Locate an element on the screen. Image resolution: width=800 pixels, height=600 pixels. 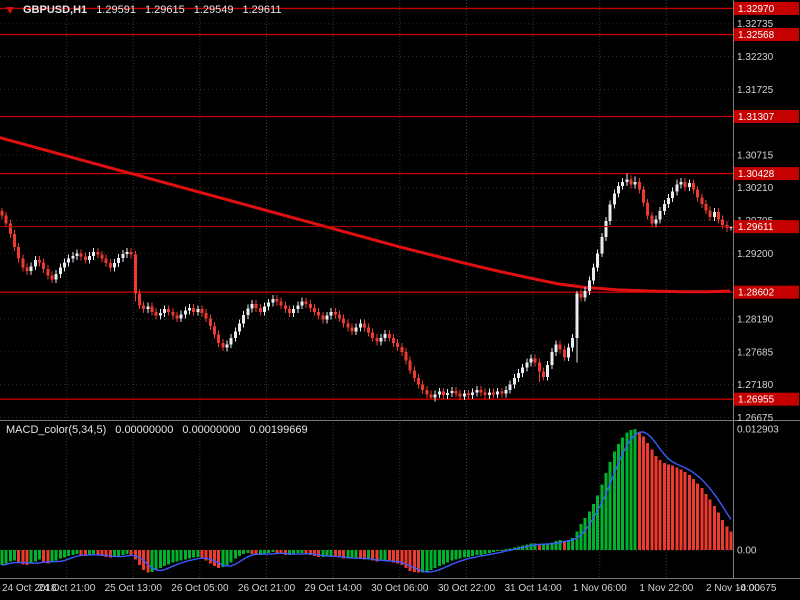
macd-tick-label: 0.012903 is located at coordinates (758, 429).